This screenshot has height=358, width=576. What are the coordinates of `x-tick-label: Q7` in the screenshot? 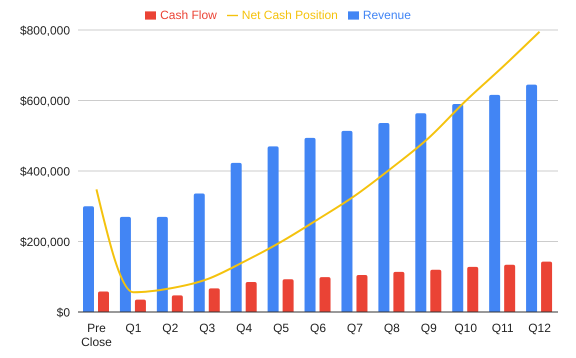 It's located at (355, 328).